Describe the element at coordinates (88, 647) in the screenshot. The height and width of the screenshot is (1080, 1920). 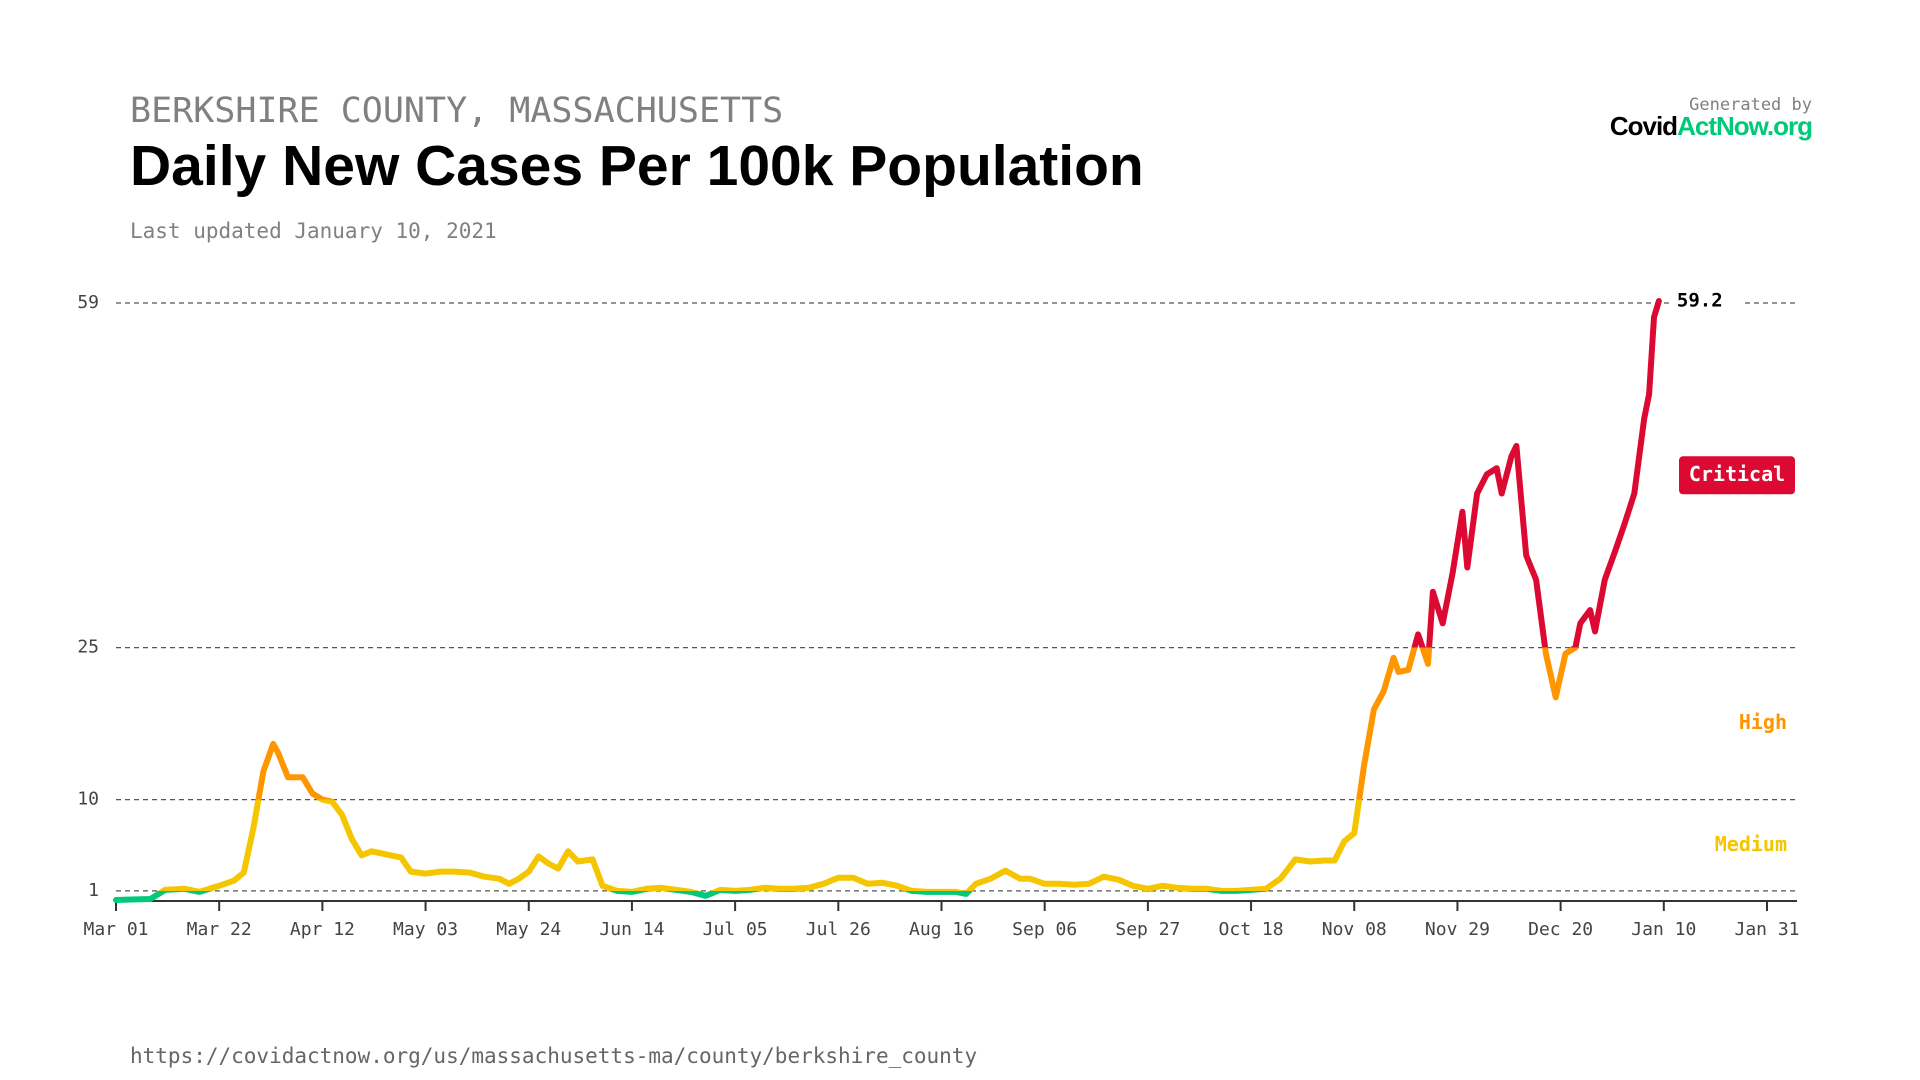
I see `y-tick-label: 25` at that location.